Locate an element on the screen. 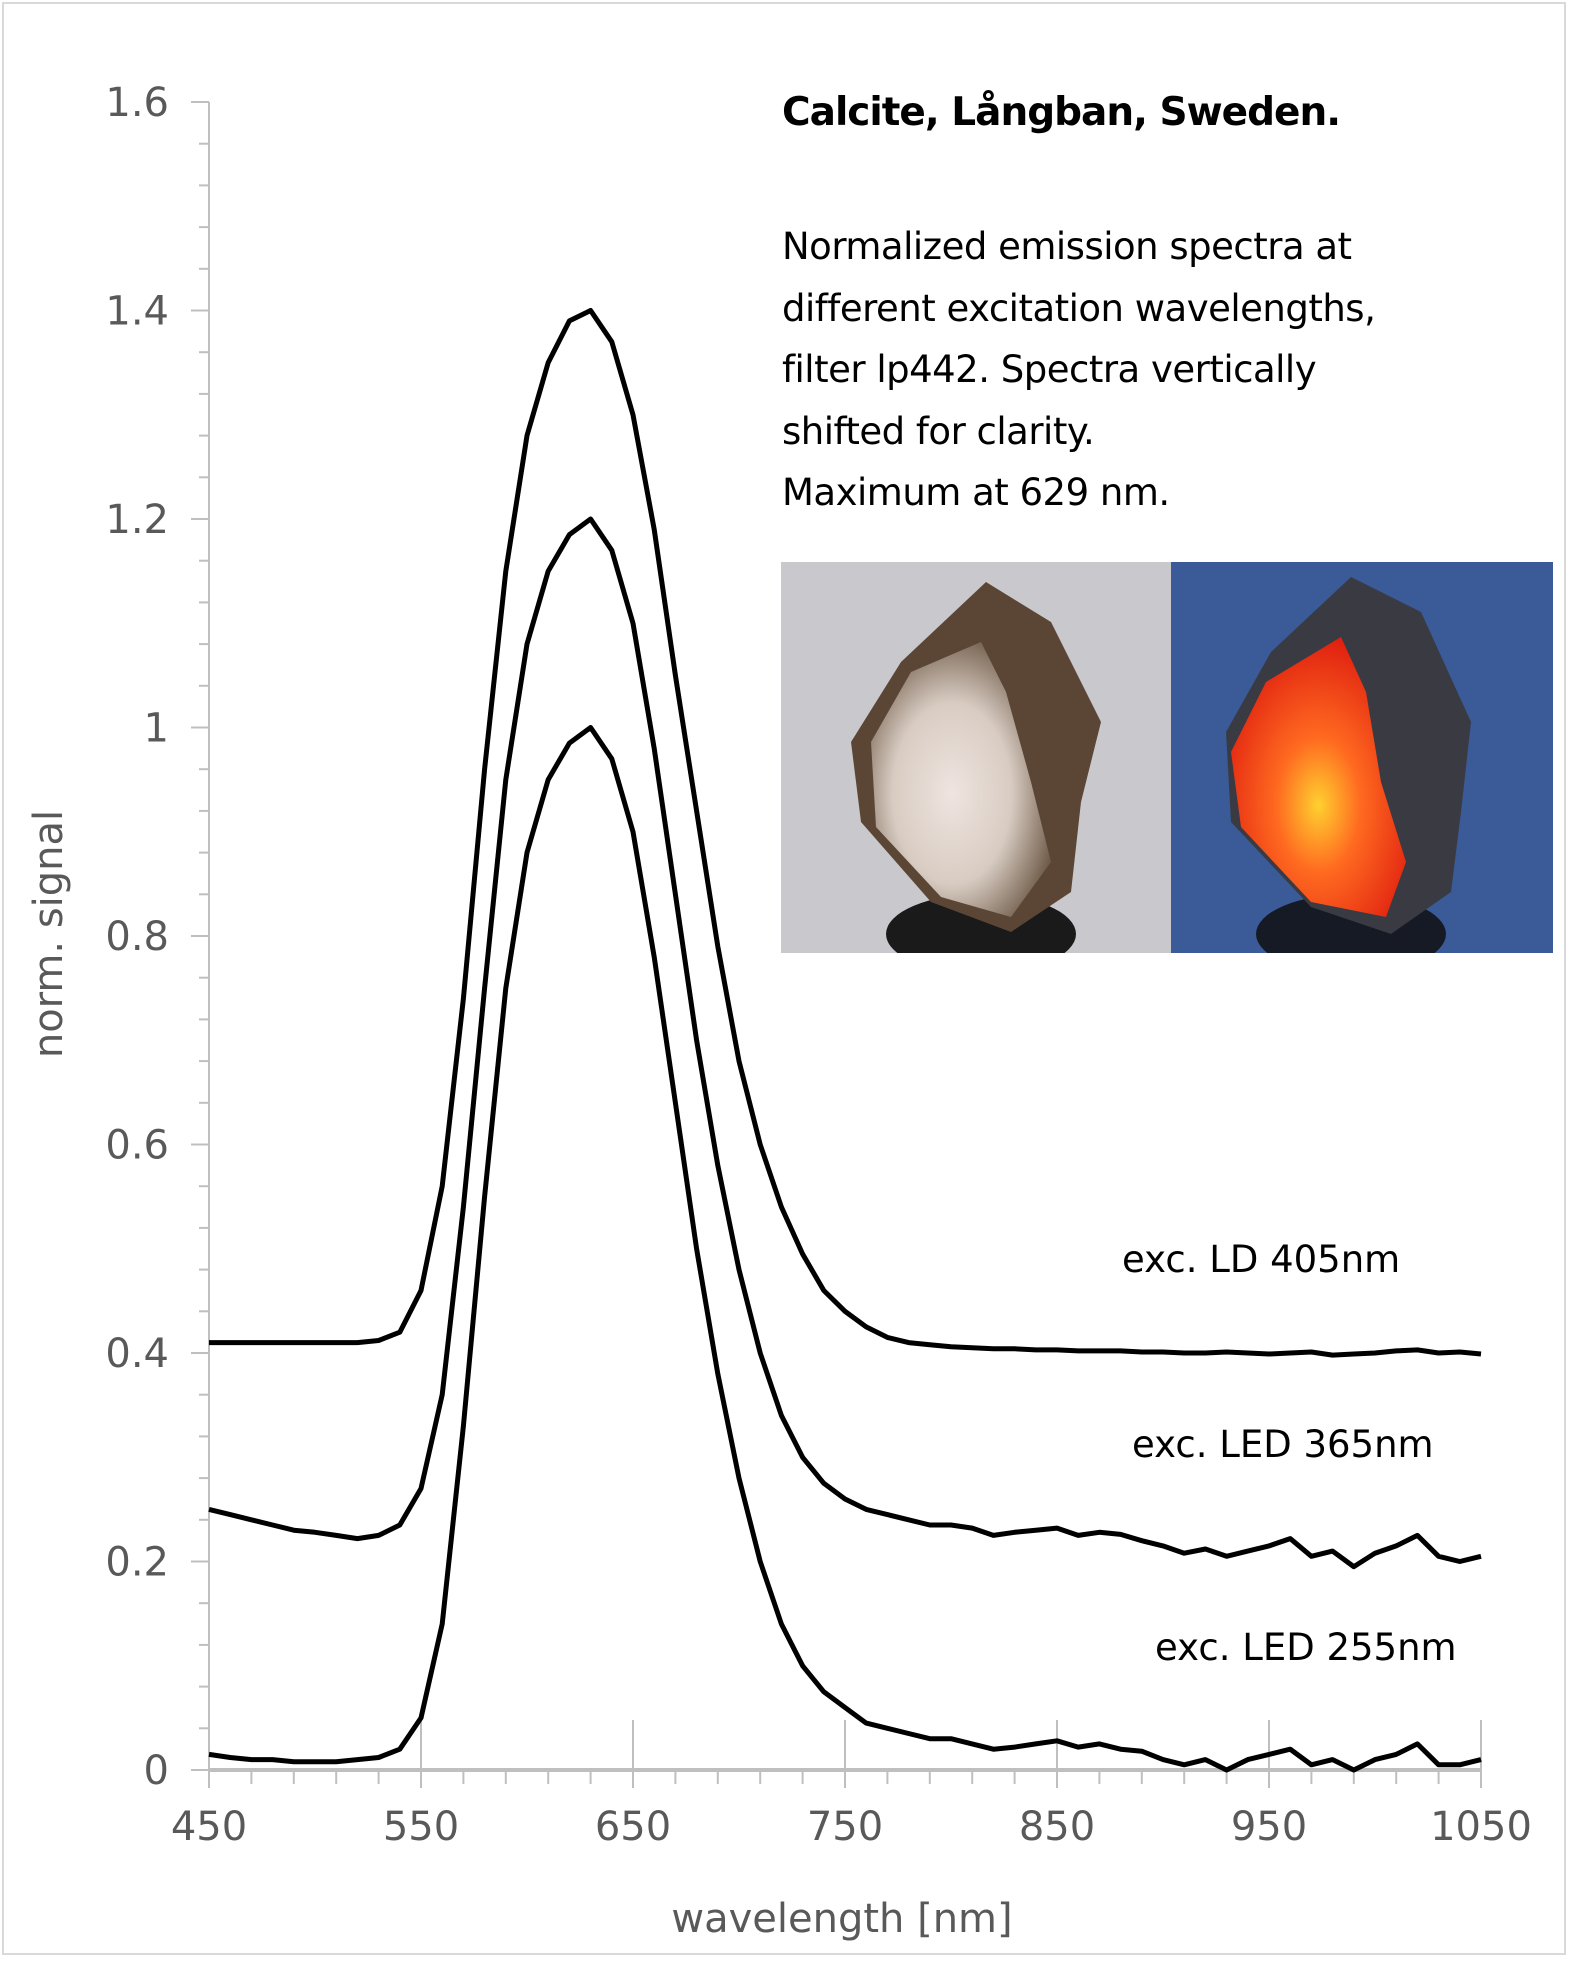 The height and width of the screenshot is (1961, 1572). y-tick-label: 1.6 is located at coordinates (137, 103).